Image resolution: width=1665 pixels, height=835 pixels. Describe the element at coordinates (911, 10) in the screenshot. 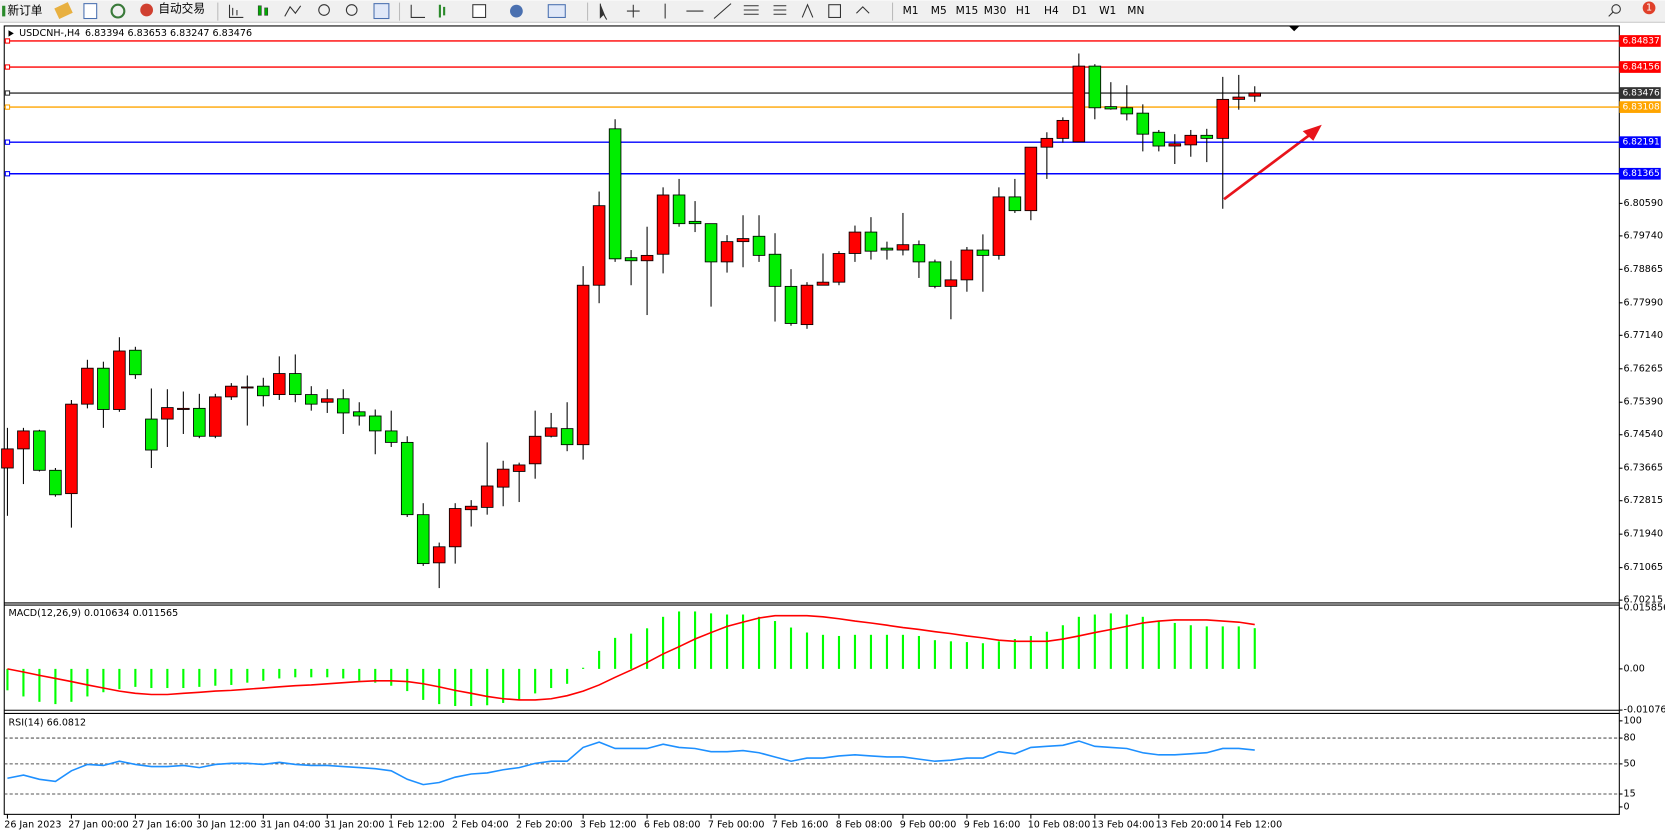

I see `timeframe-button: M1` at that location.